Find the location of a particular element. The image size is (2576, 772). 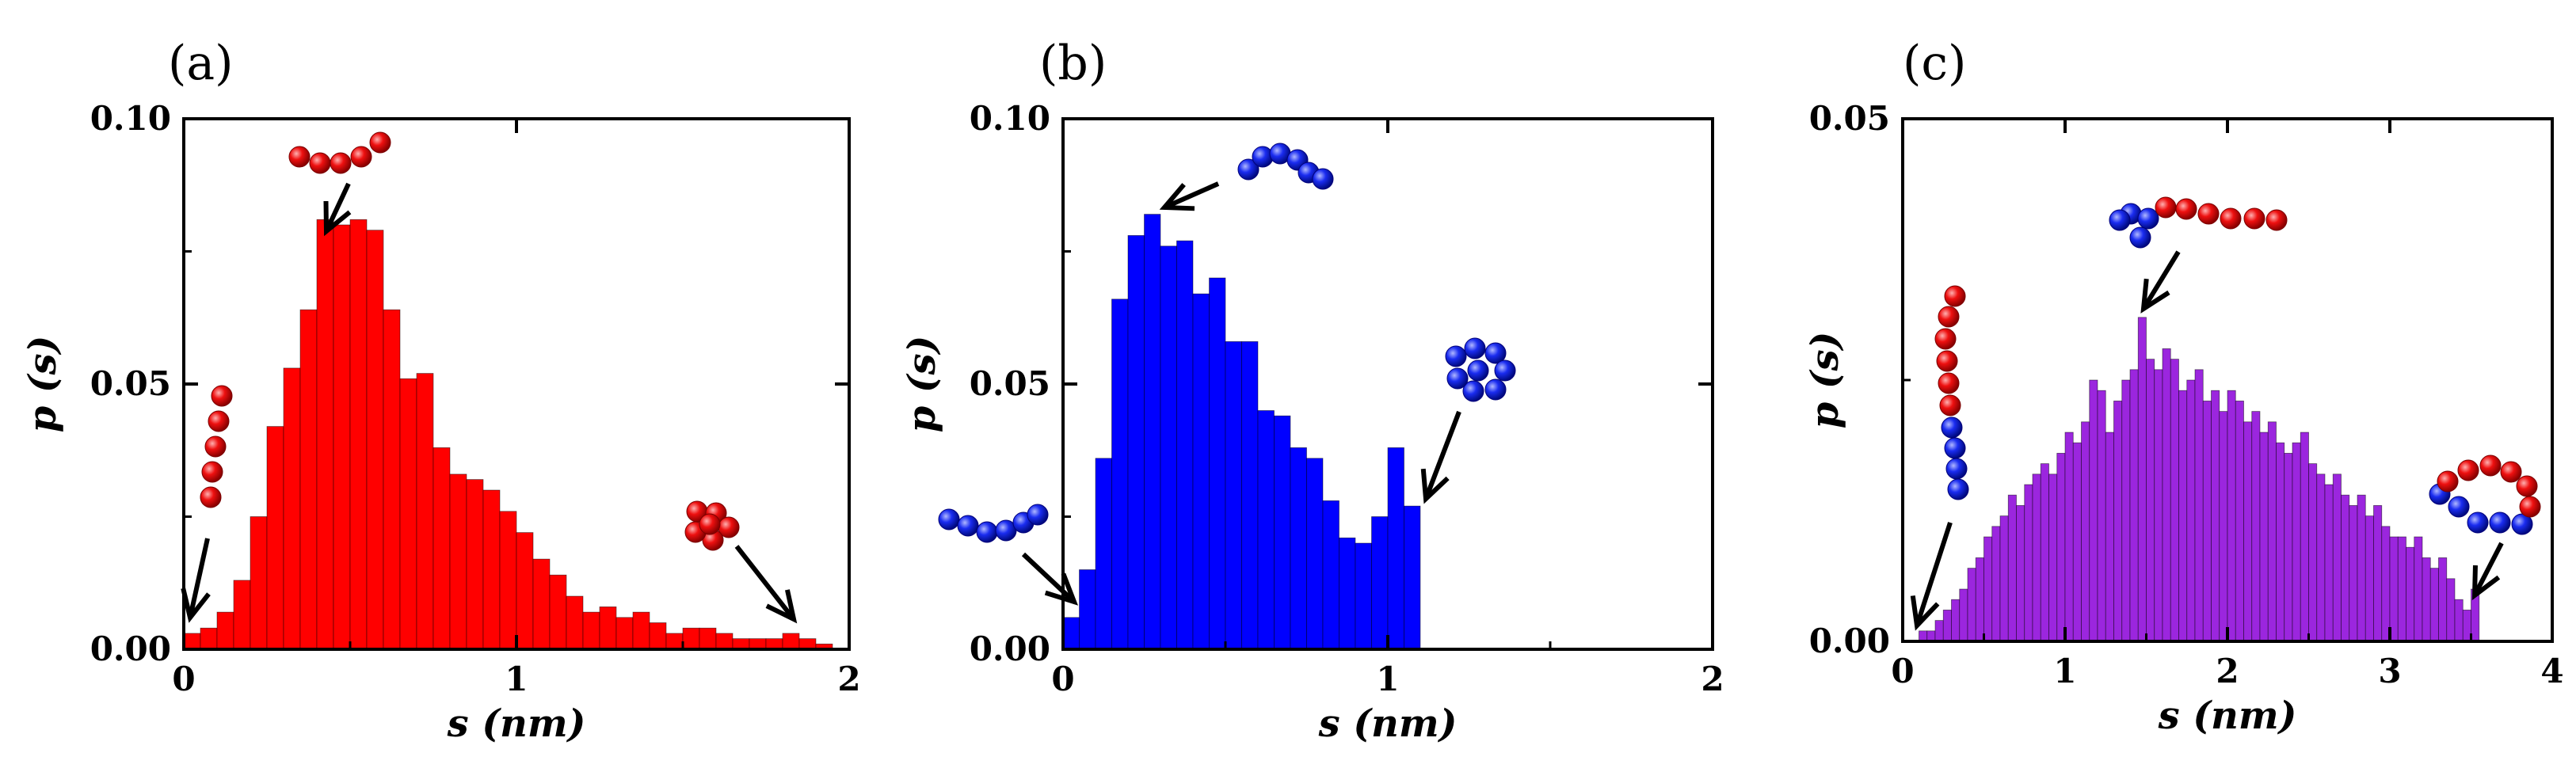

arrow-b-peak-head is located at coordinates (1177, 197).